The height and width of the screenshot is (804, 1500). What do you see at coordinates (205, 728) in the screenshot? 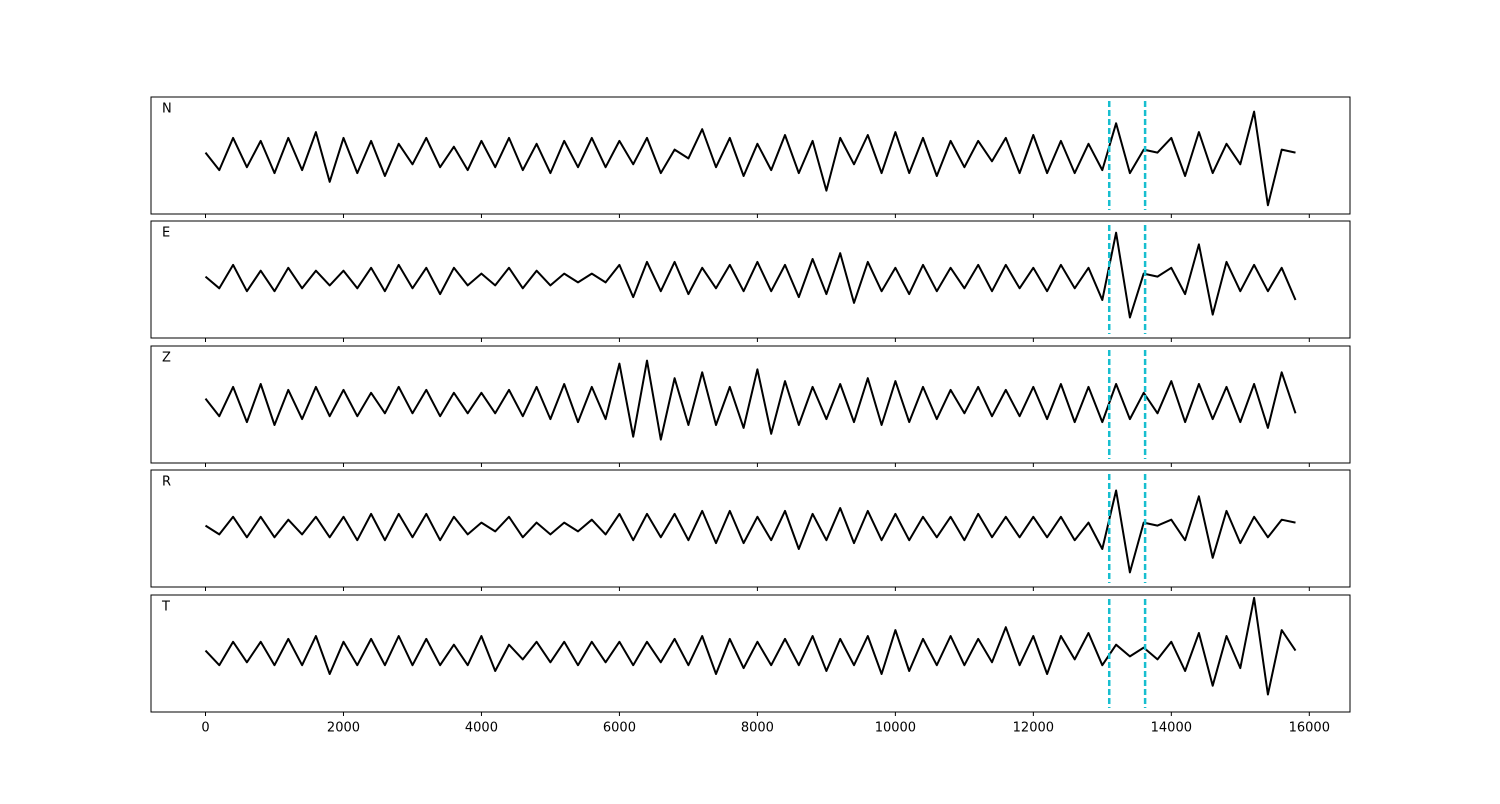
I see `x-tick-label: 0` at bounding box center [205, 728].